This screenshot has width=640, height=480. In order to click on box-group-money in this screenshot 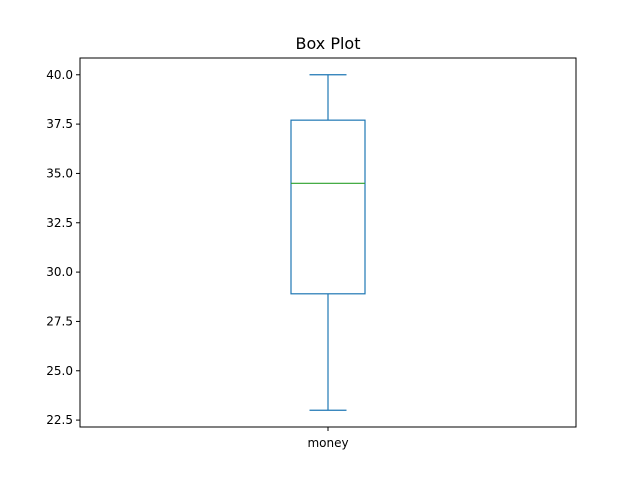, I will do `click(328, 242)`.